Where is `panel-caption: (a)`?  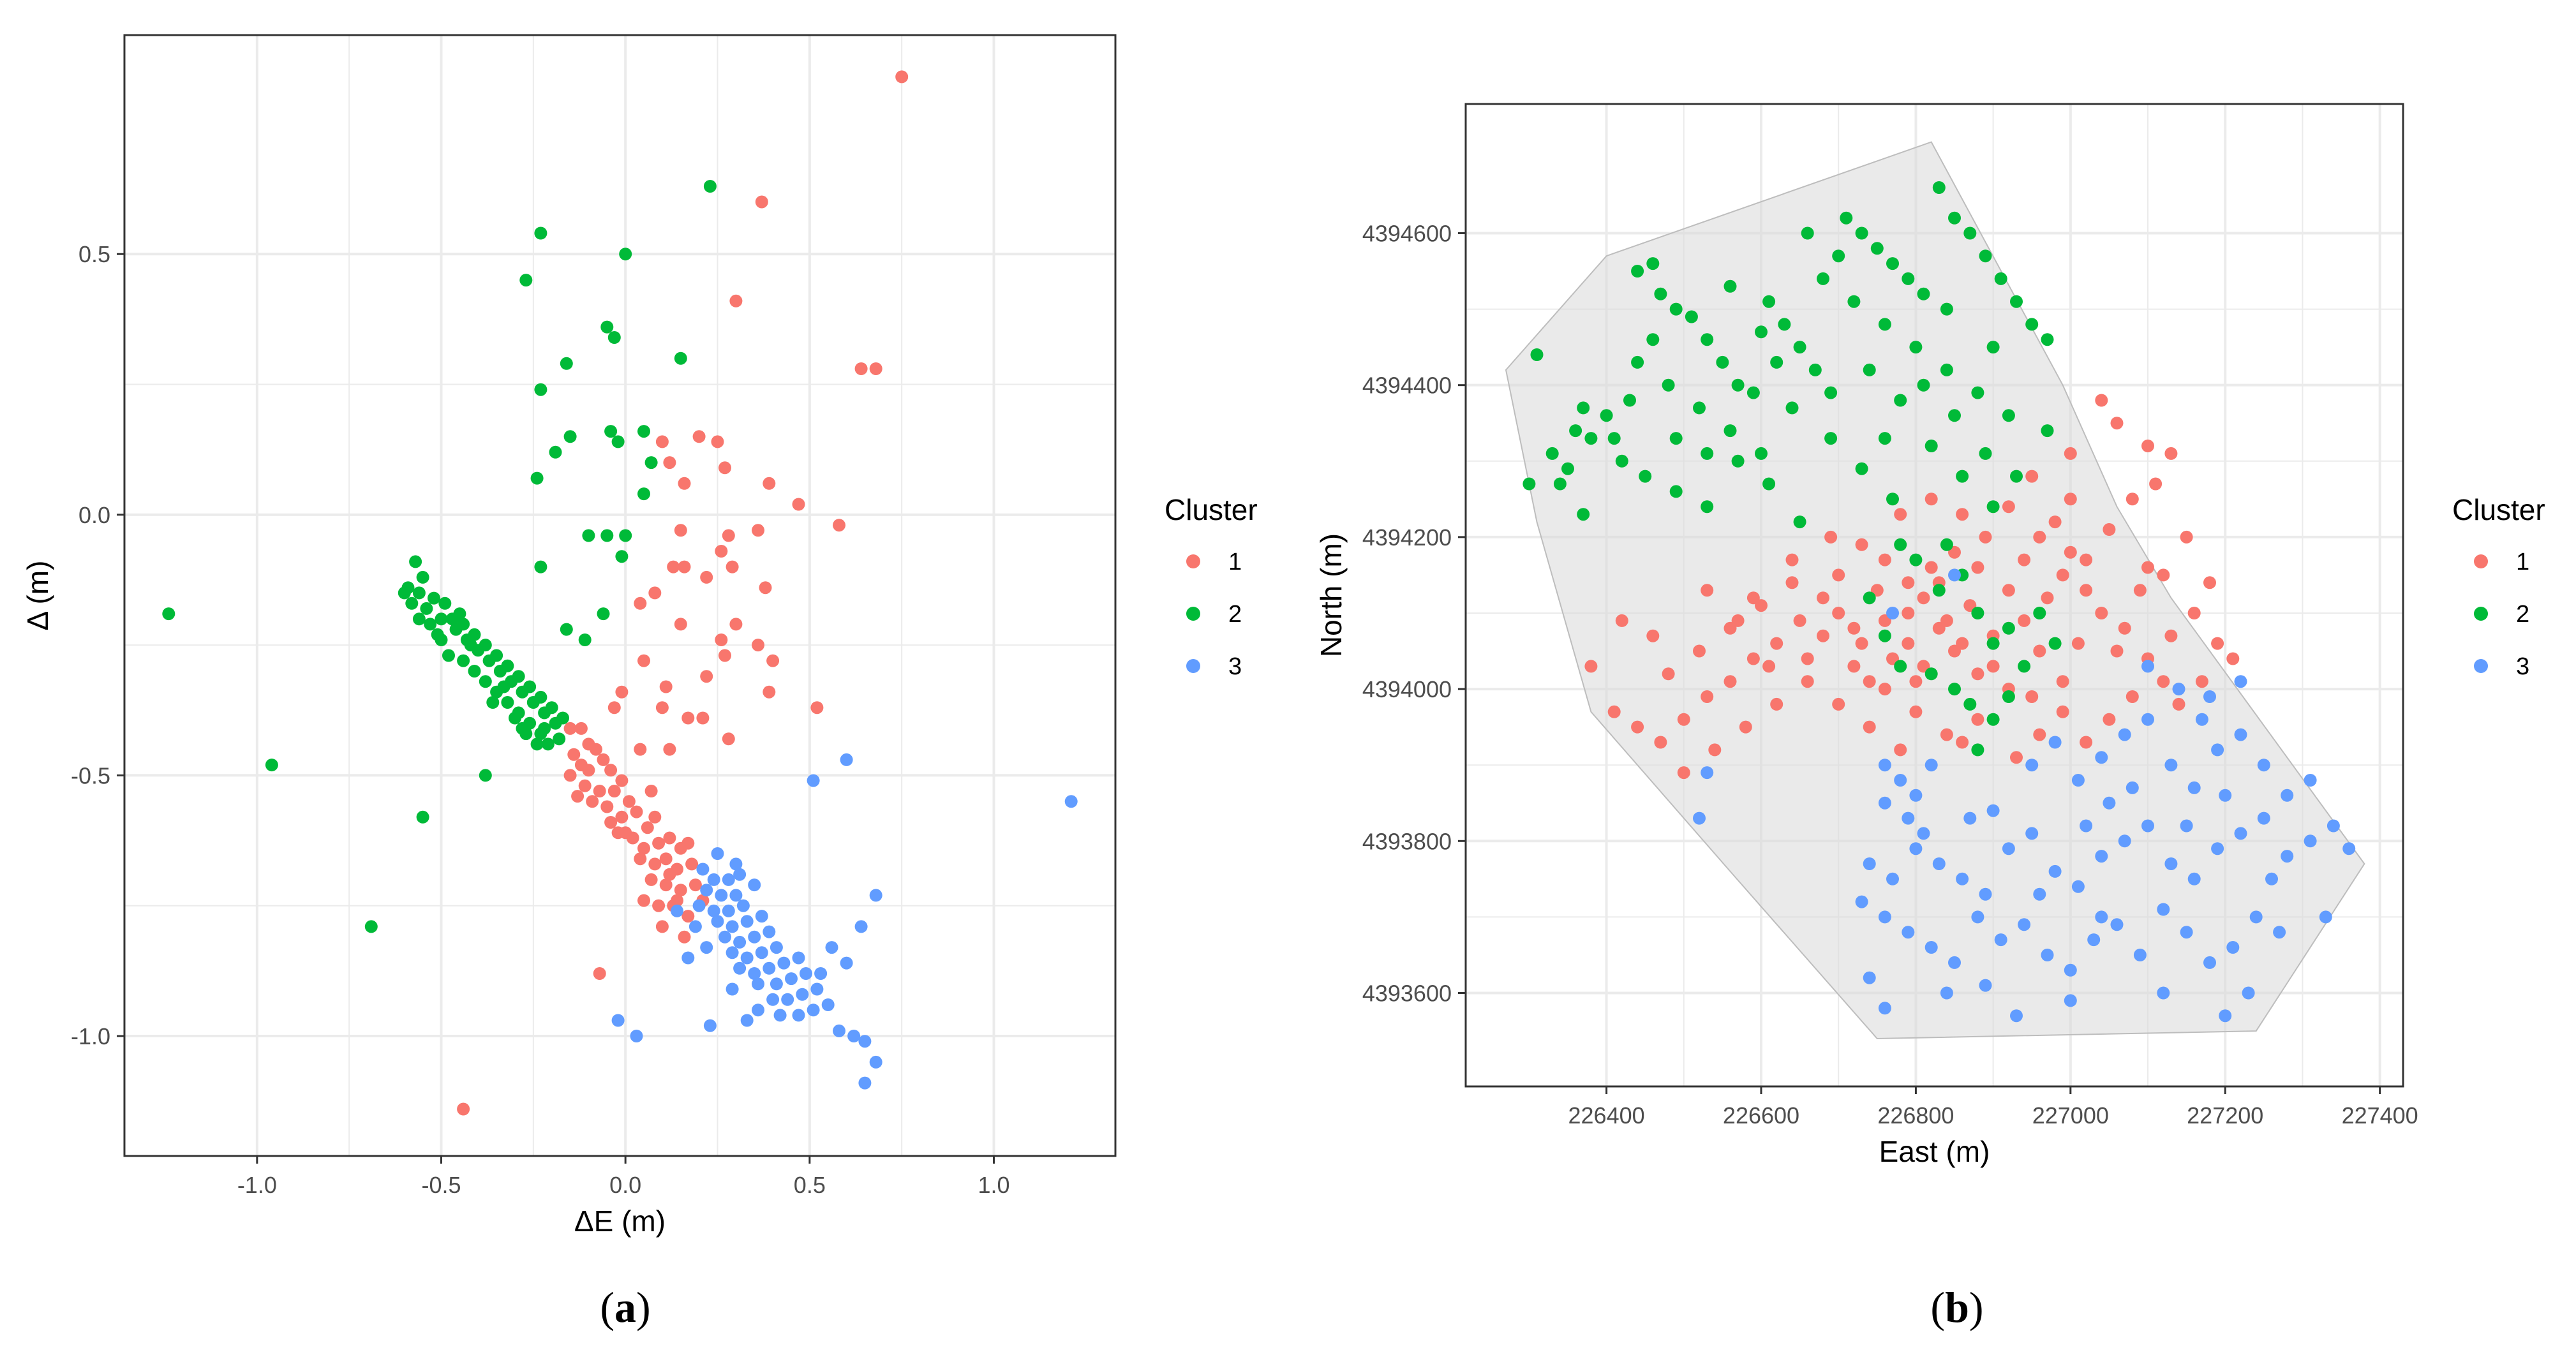
panel-caption: (a) is located at coordinates (625, 1307).